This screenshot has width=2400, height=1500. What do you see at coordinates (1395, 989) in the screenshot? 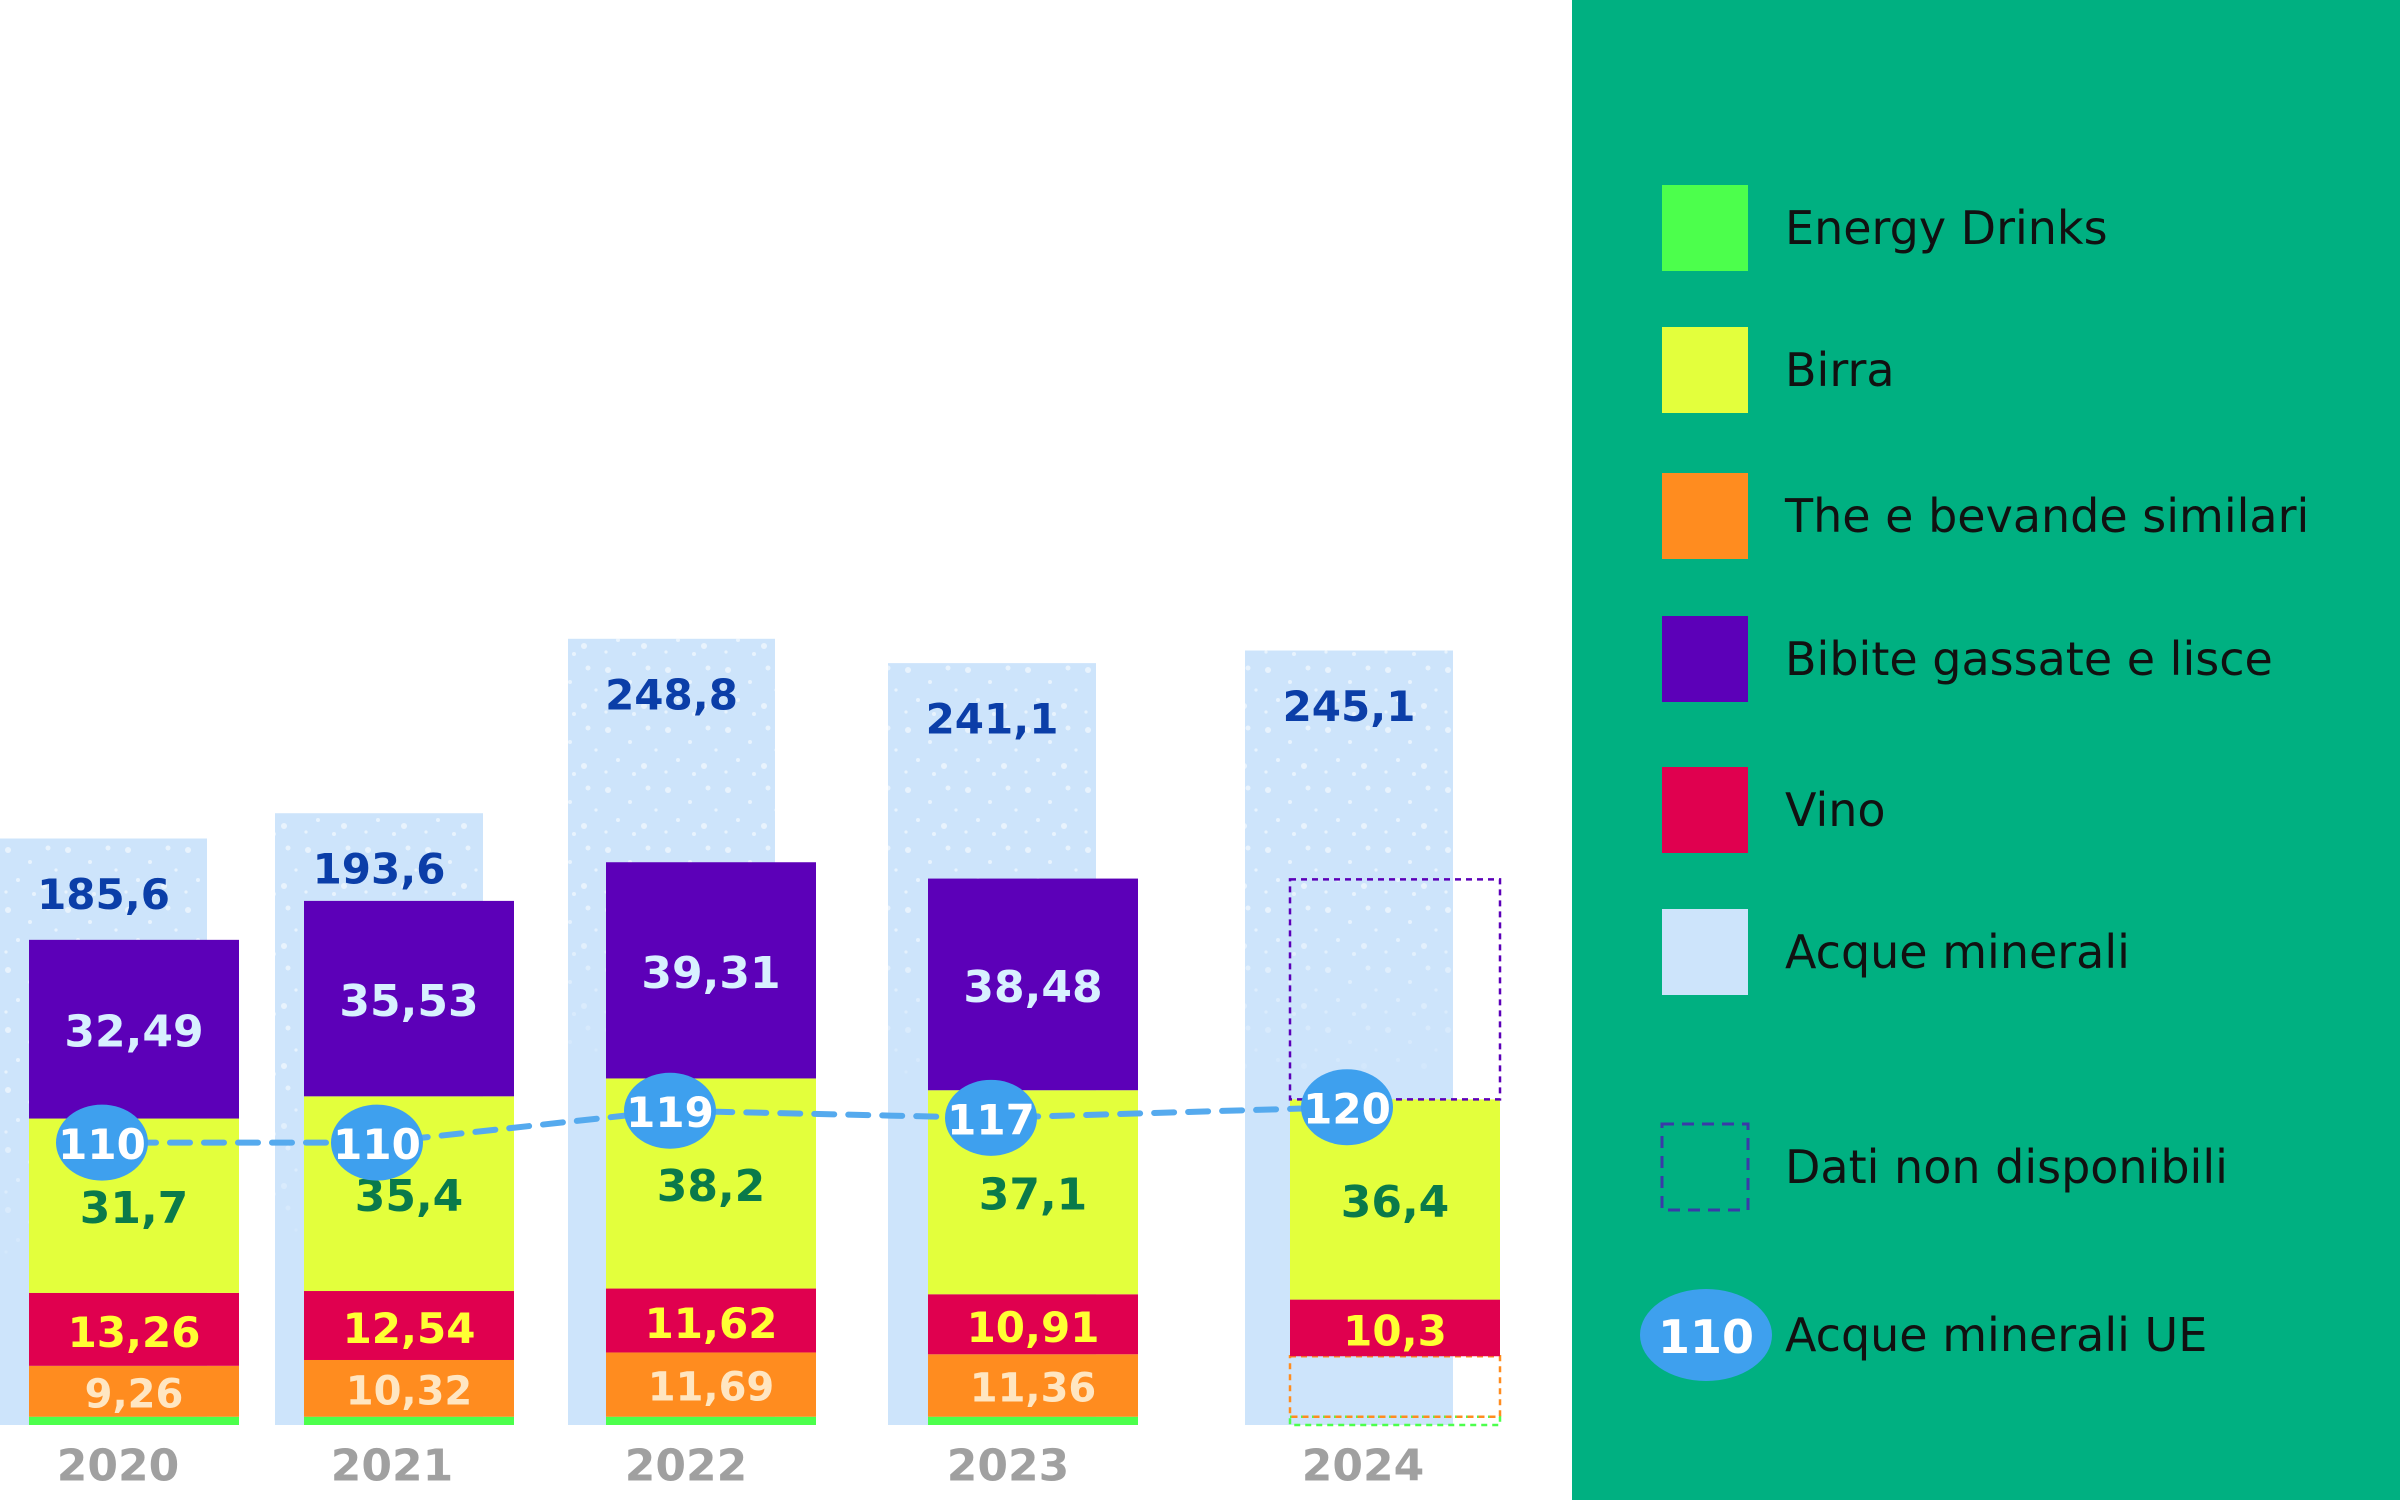
I see `missing-data-outline-bibite-gassate-e-lisce-2024` at bounding box center [1395, 989].